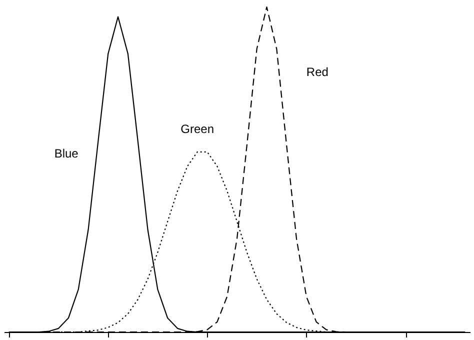  What do you see at coordinates (197, 129) in the screenshot?
I see `series-label: Green` at bounding box center [197, 129].